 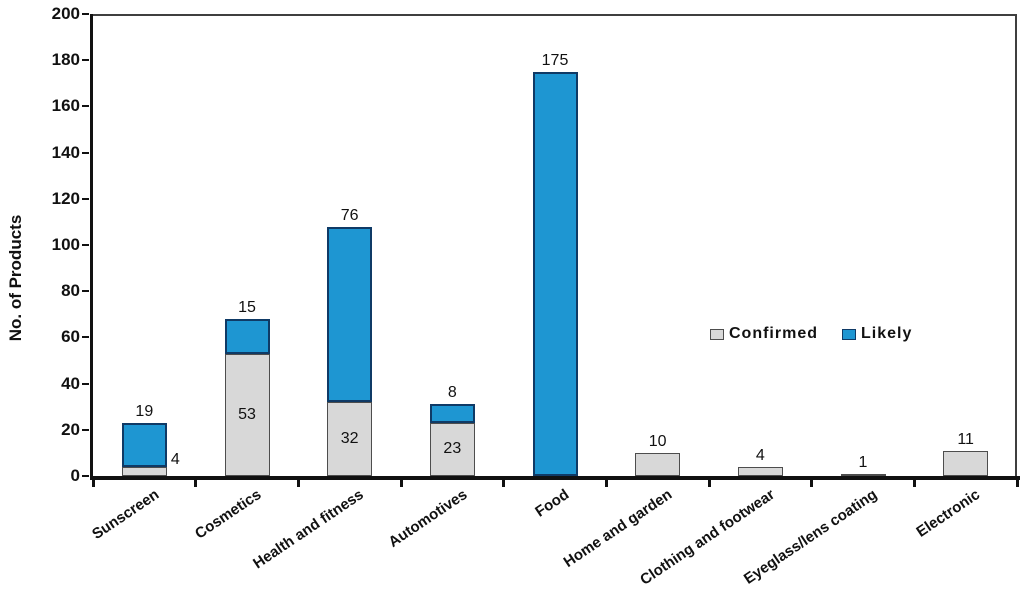 What do you see at coordinates (70, 291) in the screenshot?
I see `y-axis-tick-label: 80` at bounding box center [70, 291].